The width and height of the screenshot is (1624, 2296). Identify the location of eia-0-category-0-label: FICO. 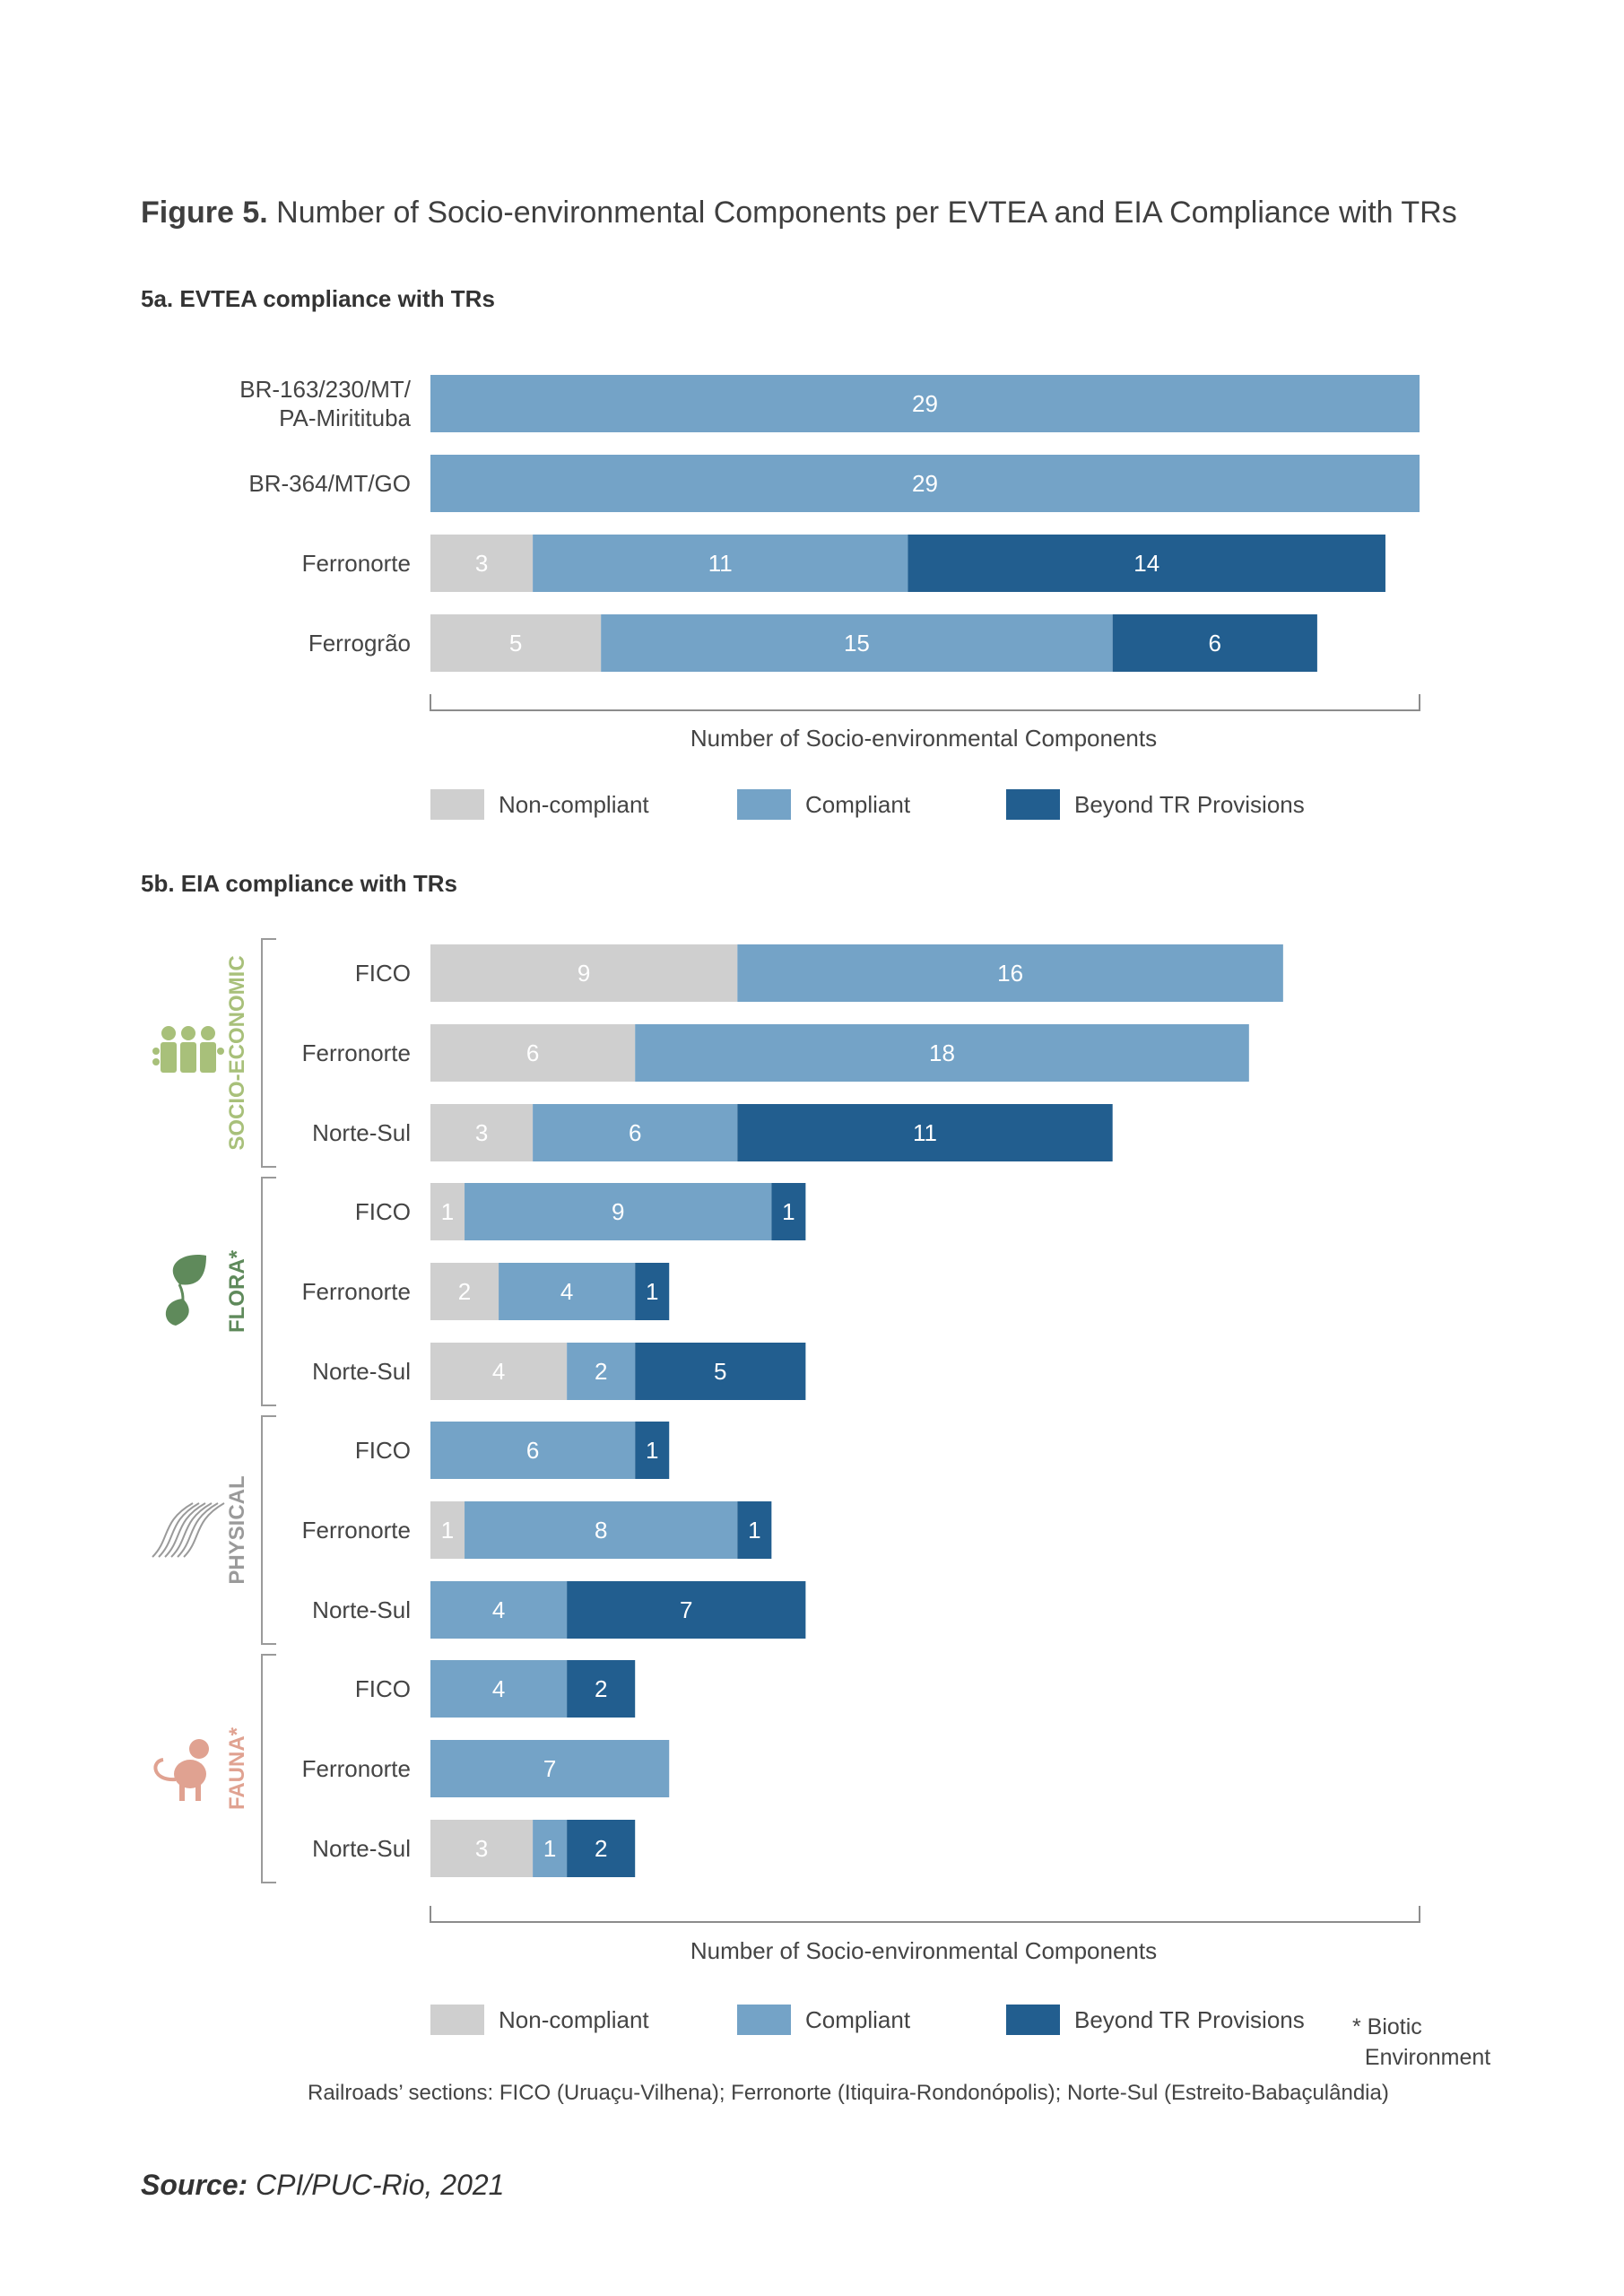
(383, 973).